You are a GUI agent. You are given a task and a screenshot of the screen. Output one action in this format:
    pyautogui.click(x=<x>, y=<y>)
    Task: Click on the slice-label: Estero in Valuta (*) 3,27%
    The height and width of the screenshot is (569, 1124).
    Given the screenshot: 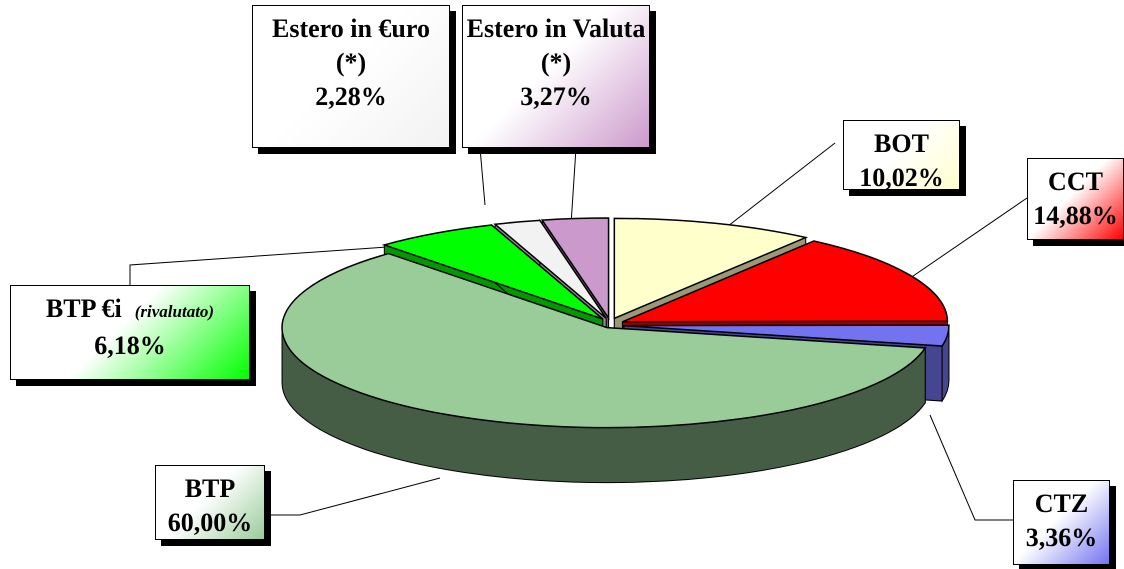 What is the action you would take?
    pyautogui.click(x=556, y=76)
    